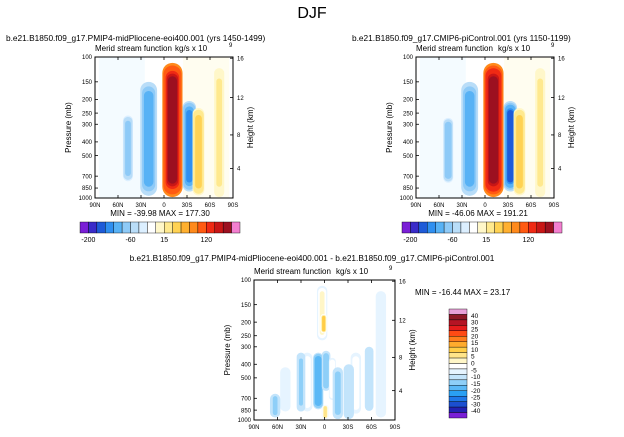 The height and width of the screenshot is (437, 624). What do you see at coordinates (561, 99) in the screenshot?
I see `y2-tick-label: 12` at bounding box center [561, 99].